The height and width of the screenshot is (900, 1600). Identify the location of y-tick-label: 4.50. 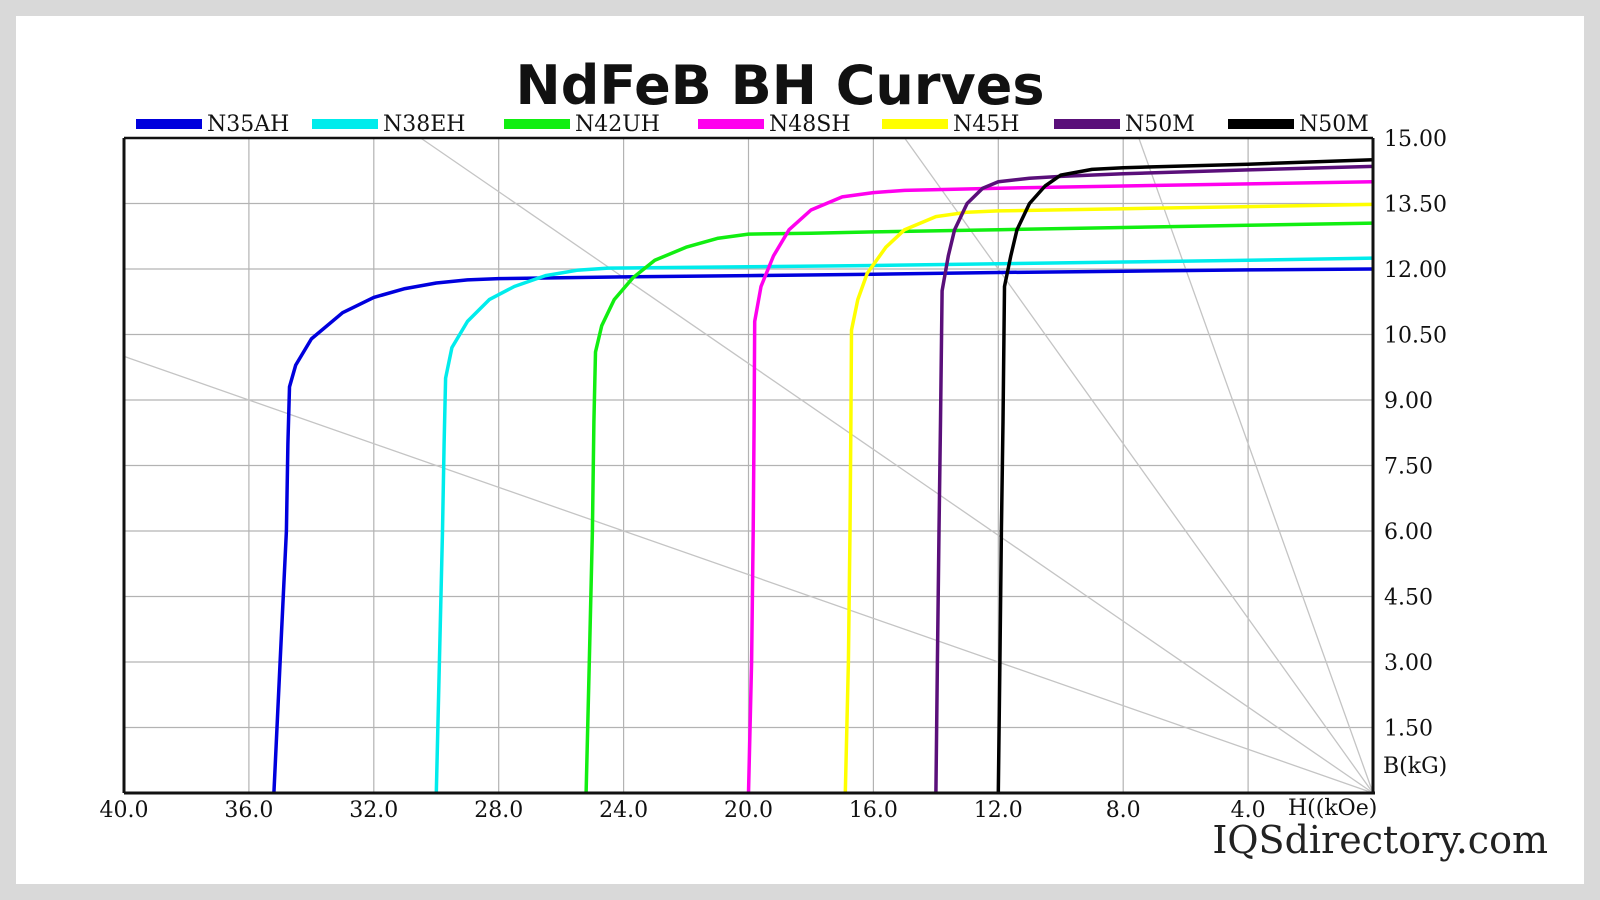
(1408, 598).